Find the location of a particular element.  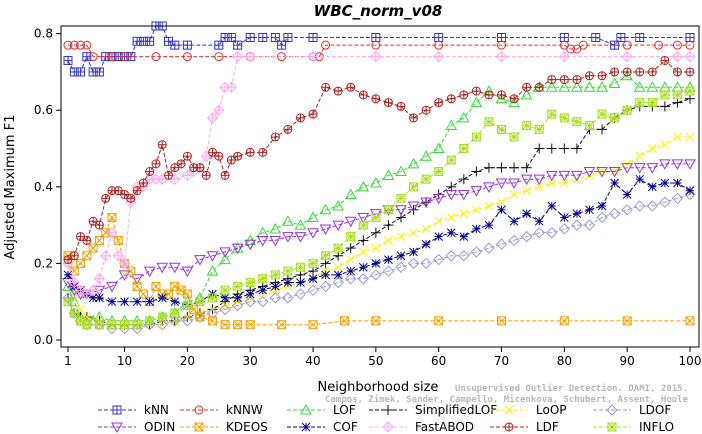

legend-marker-inflo is located at coordinates (612, 427).